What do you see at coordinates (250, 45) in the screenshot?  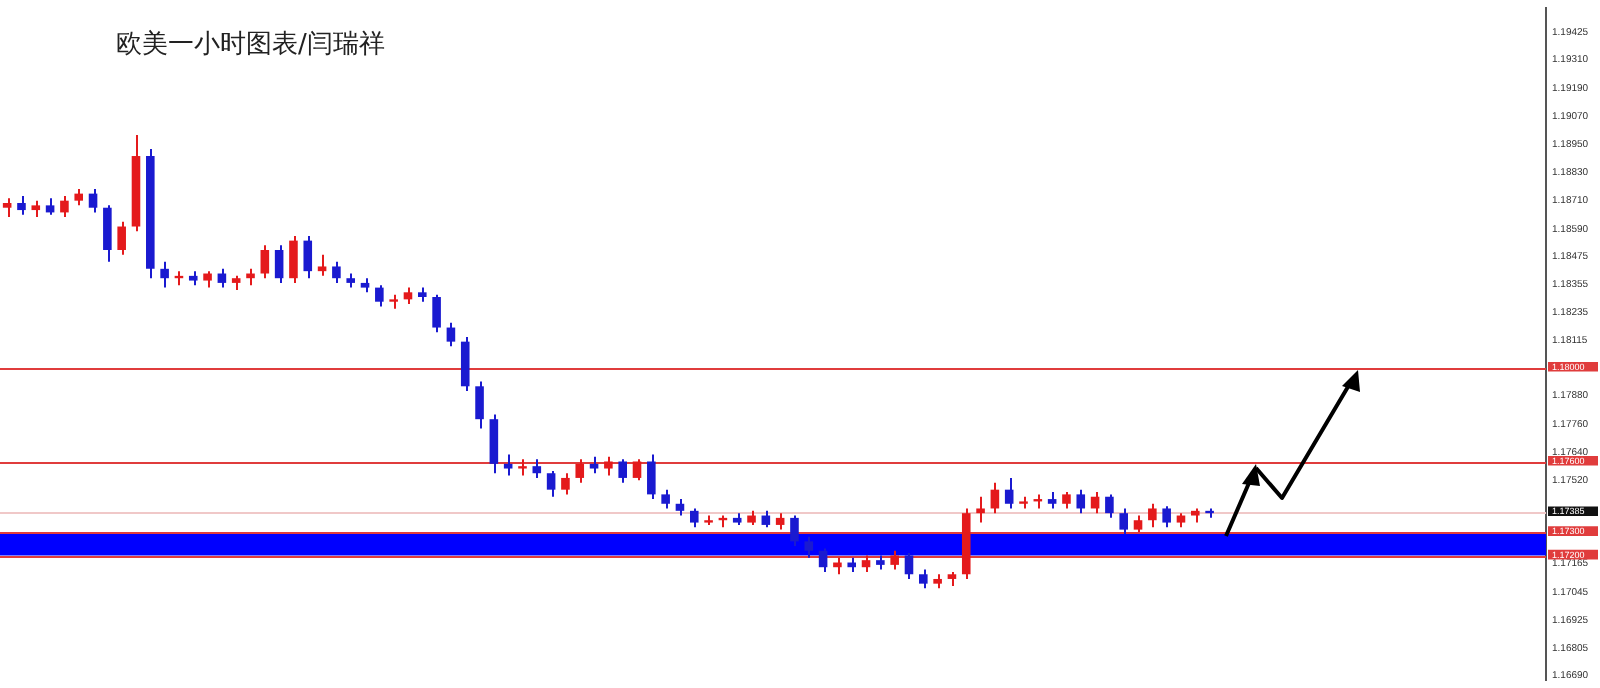 I see `text: 欧美一小时图表/闫瑞祥` at bounding box center [250, 45].